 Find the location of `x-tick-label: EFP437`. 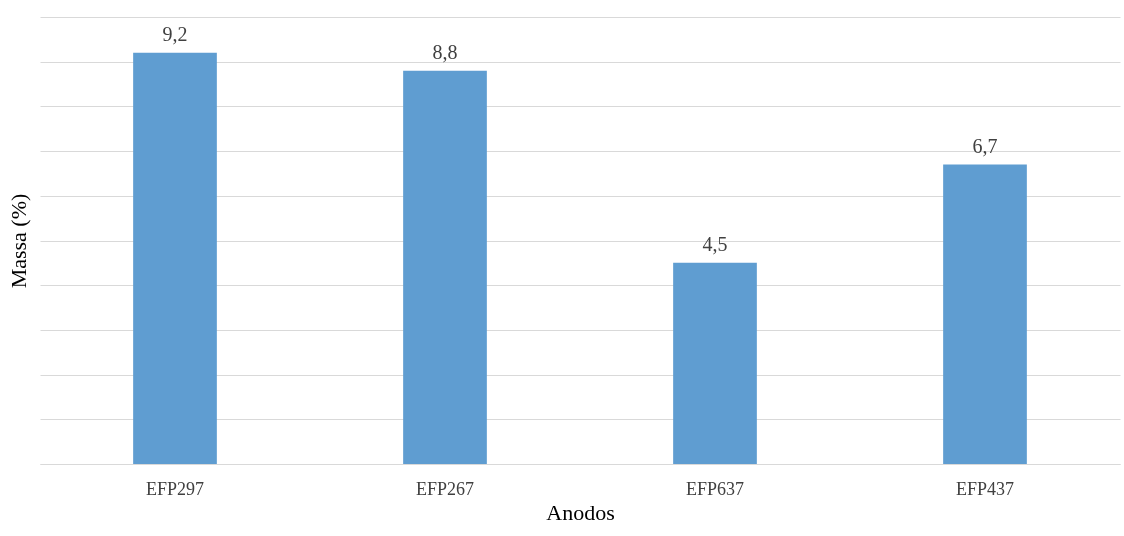

x-tick-label: EFP437 is located at coordinates (985, 488).